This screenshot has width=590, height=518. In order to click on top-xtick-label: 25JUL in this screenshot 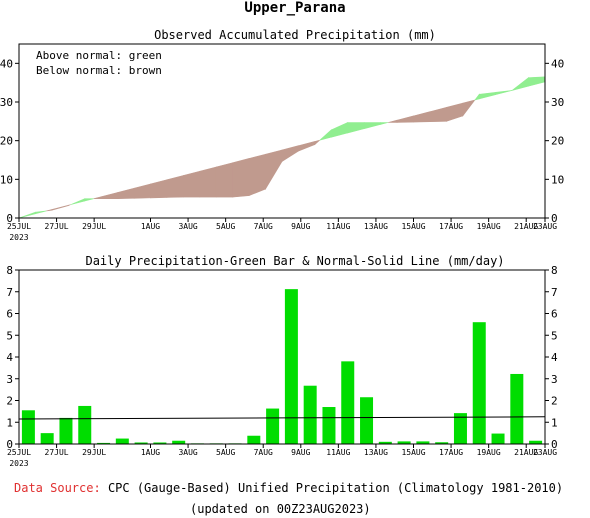, I will do `click(19, 226)`.